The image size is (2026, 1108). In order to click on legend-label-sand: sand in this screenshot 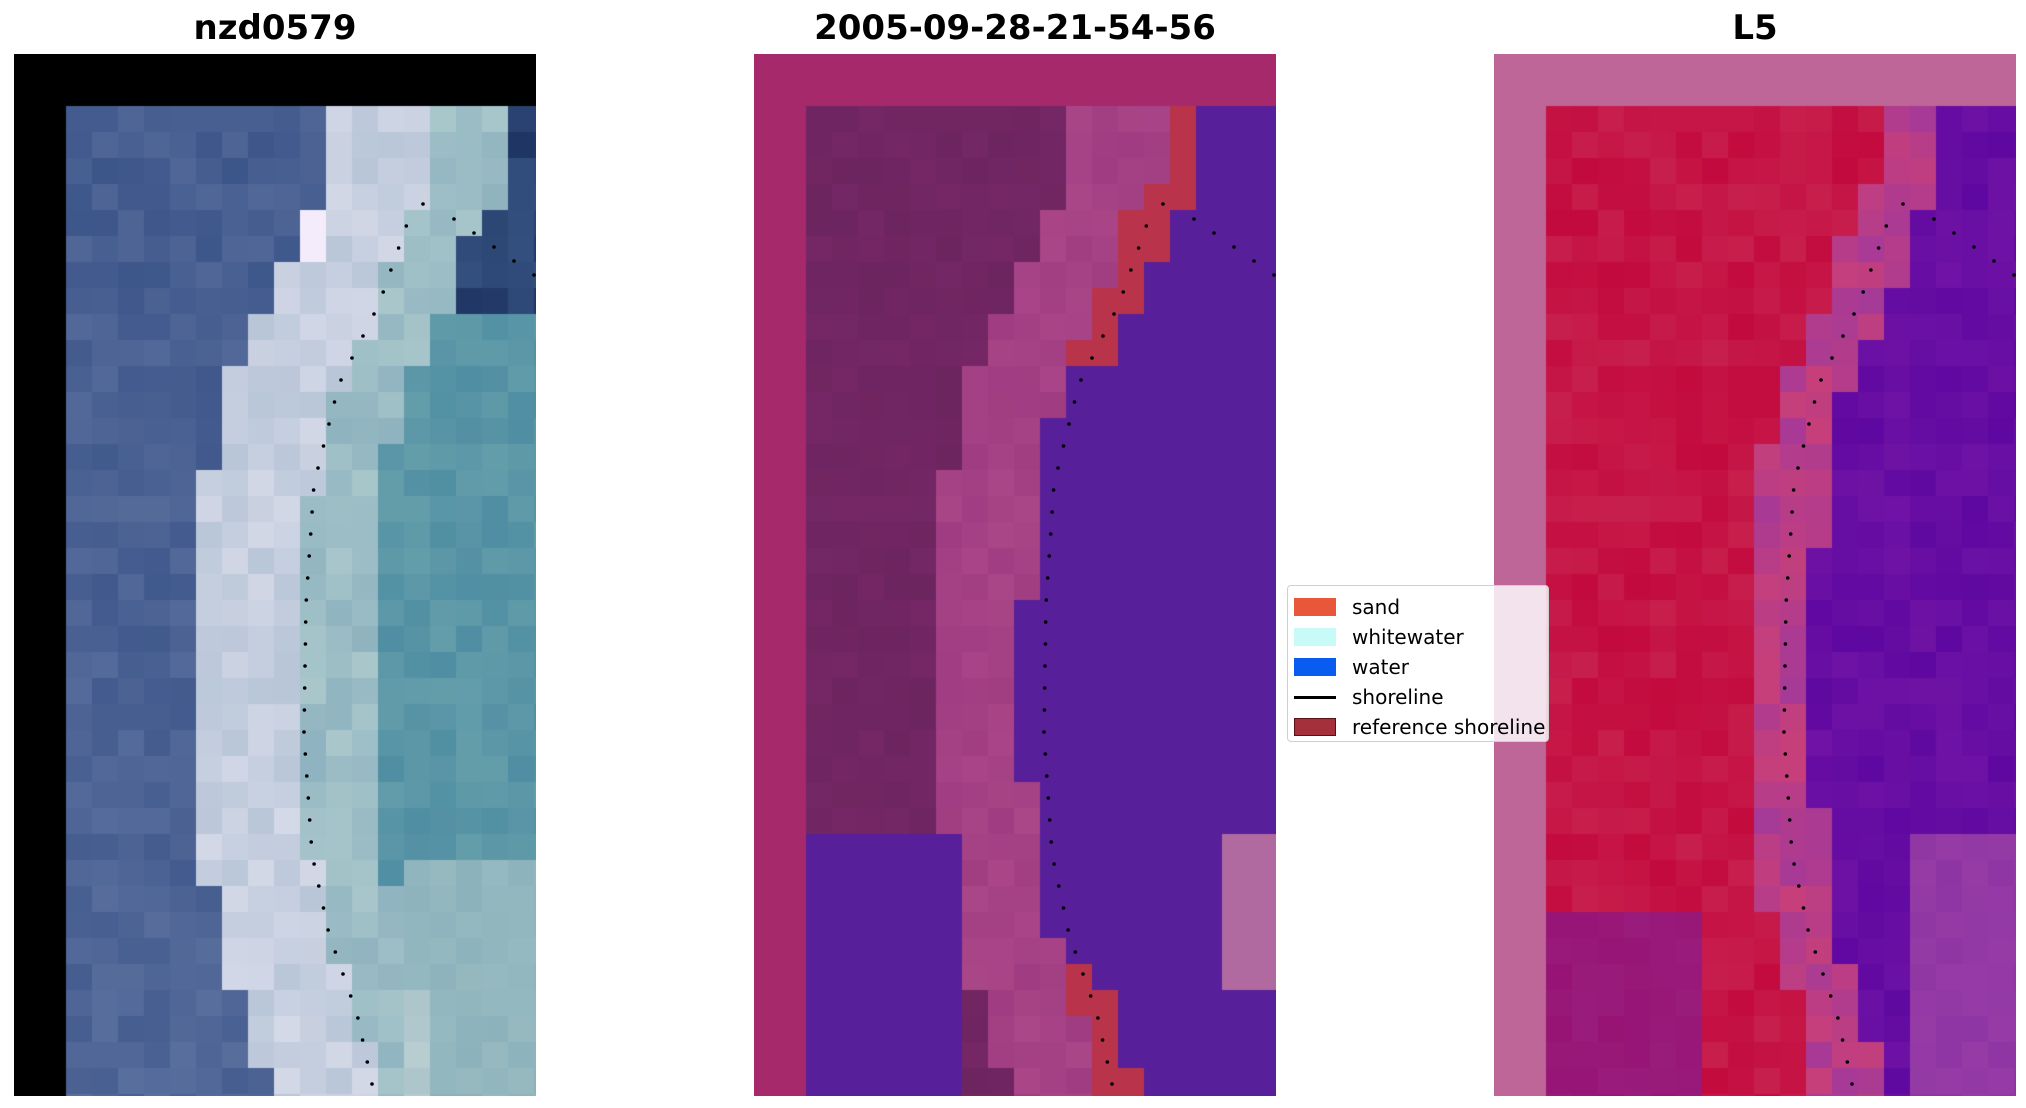, I will do `click(1376, 607)`.